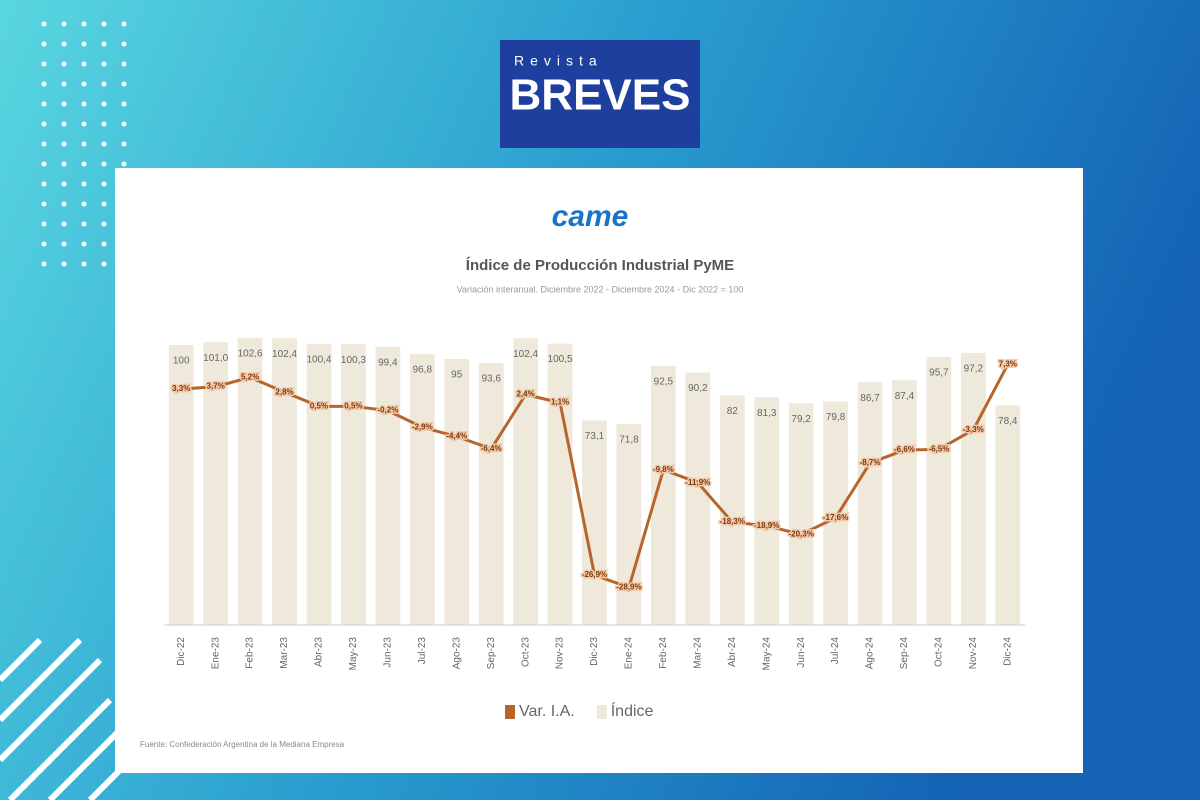 Image resolution: width=1200 pixels, height=805 pixels. What do you see at coordinates (629, 653) in the screenshot?
I see `x-tick-label: Ene-24` at bounding box center [629, 653].